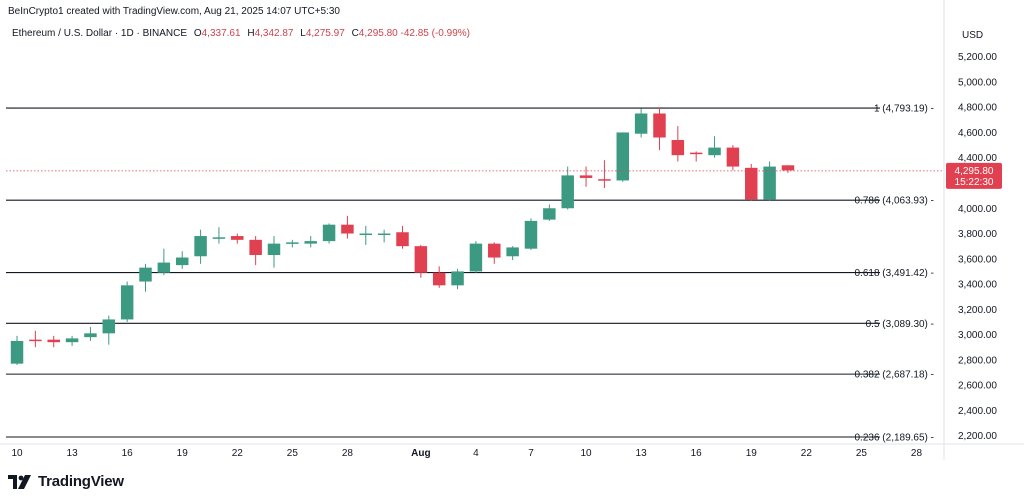  What do you see at coordinates (378, 33) in the screenshot?
I see `close-value: 4,295.80` at bounding box center [378, 33].